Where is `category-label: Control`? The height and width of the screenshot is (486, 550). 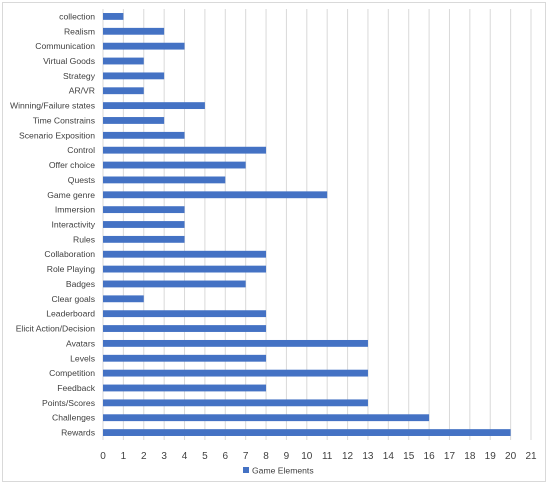 category-label: Control is located at coordinates (81, 150).